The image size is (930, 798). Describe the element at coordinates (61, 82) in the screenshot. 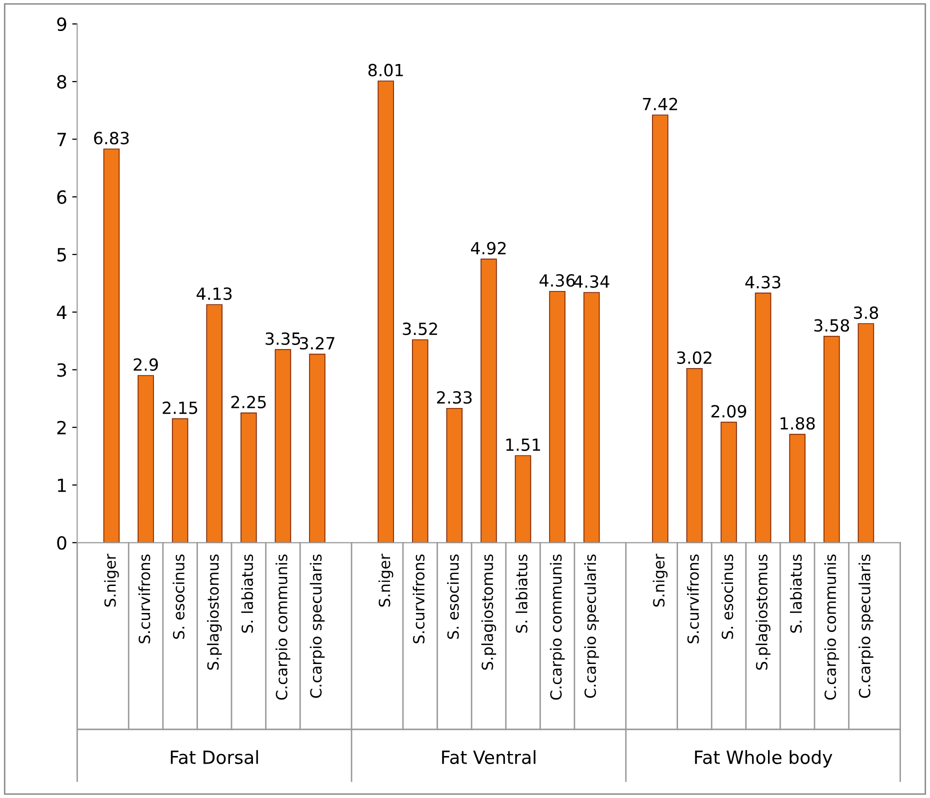

I see `y-tick-label: 8` at that location.